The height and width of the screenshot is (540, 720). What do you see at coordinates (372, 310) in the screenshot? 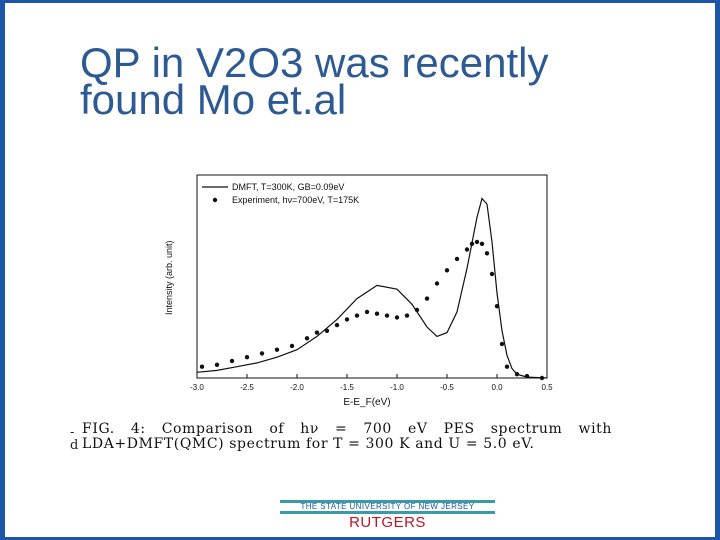
I see `series-experiment-markers` at bounding box center [372, 310].